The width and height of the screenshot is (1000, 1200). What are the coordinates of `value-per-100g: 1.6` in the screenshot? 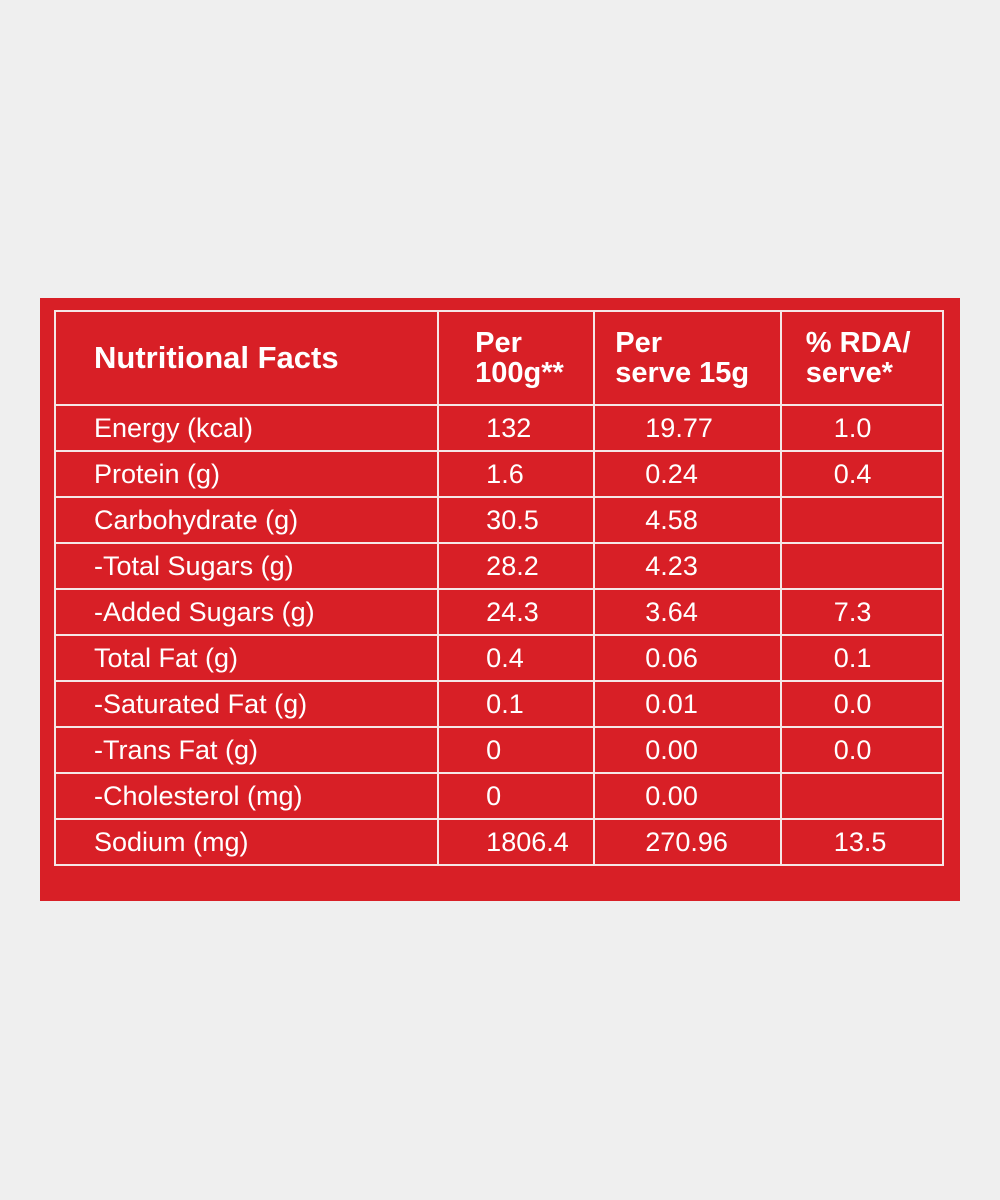 It's located at (516, 474).